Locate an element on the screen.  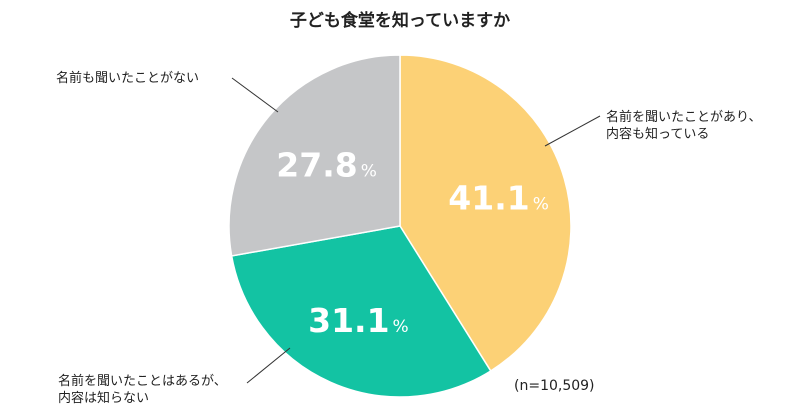
slice-label-name-only-line-2: 内容は知らない is located at coordinates (104, 398).